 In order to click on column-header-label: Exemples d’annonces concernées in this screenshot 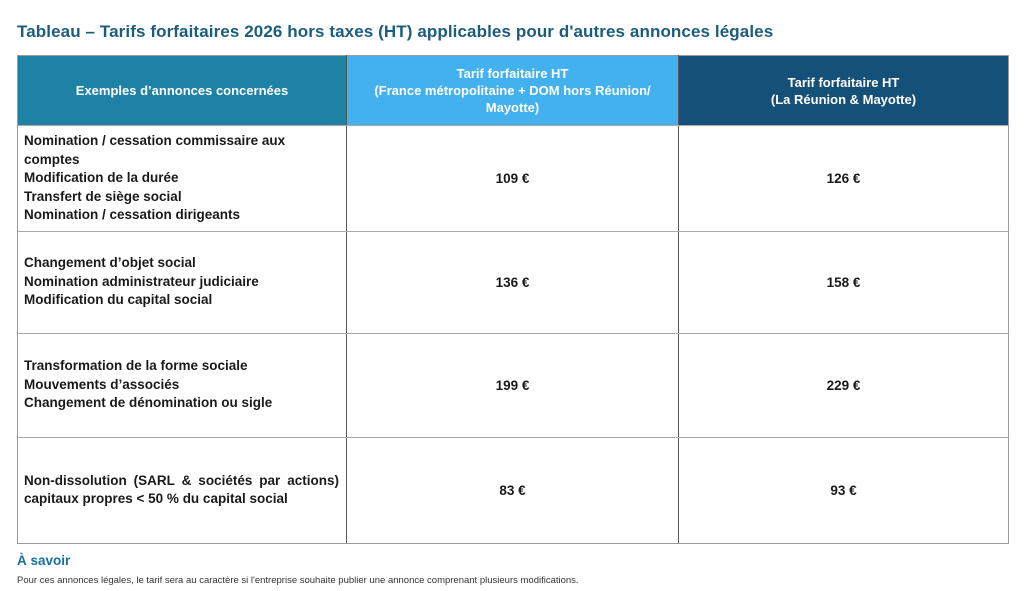, I will do `click(182, 90)`.